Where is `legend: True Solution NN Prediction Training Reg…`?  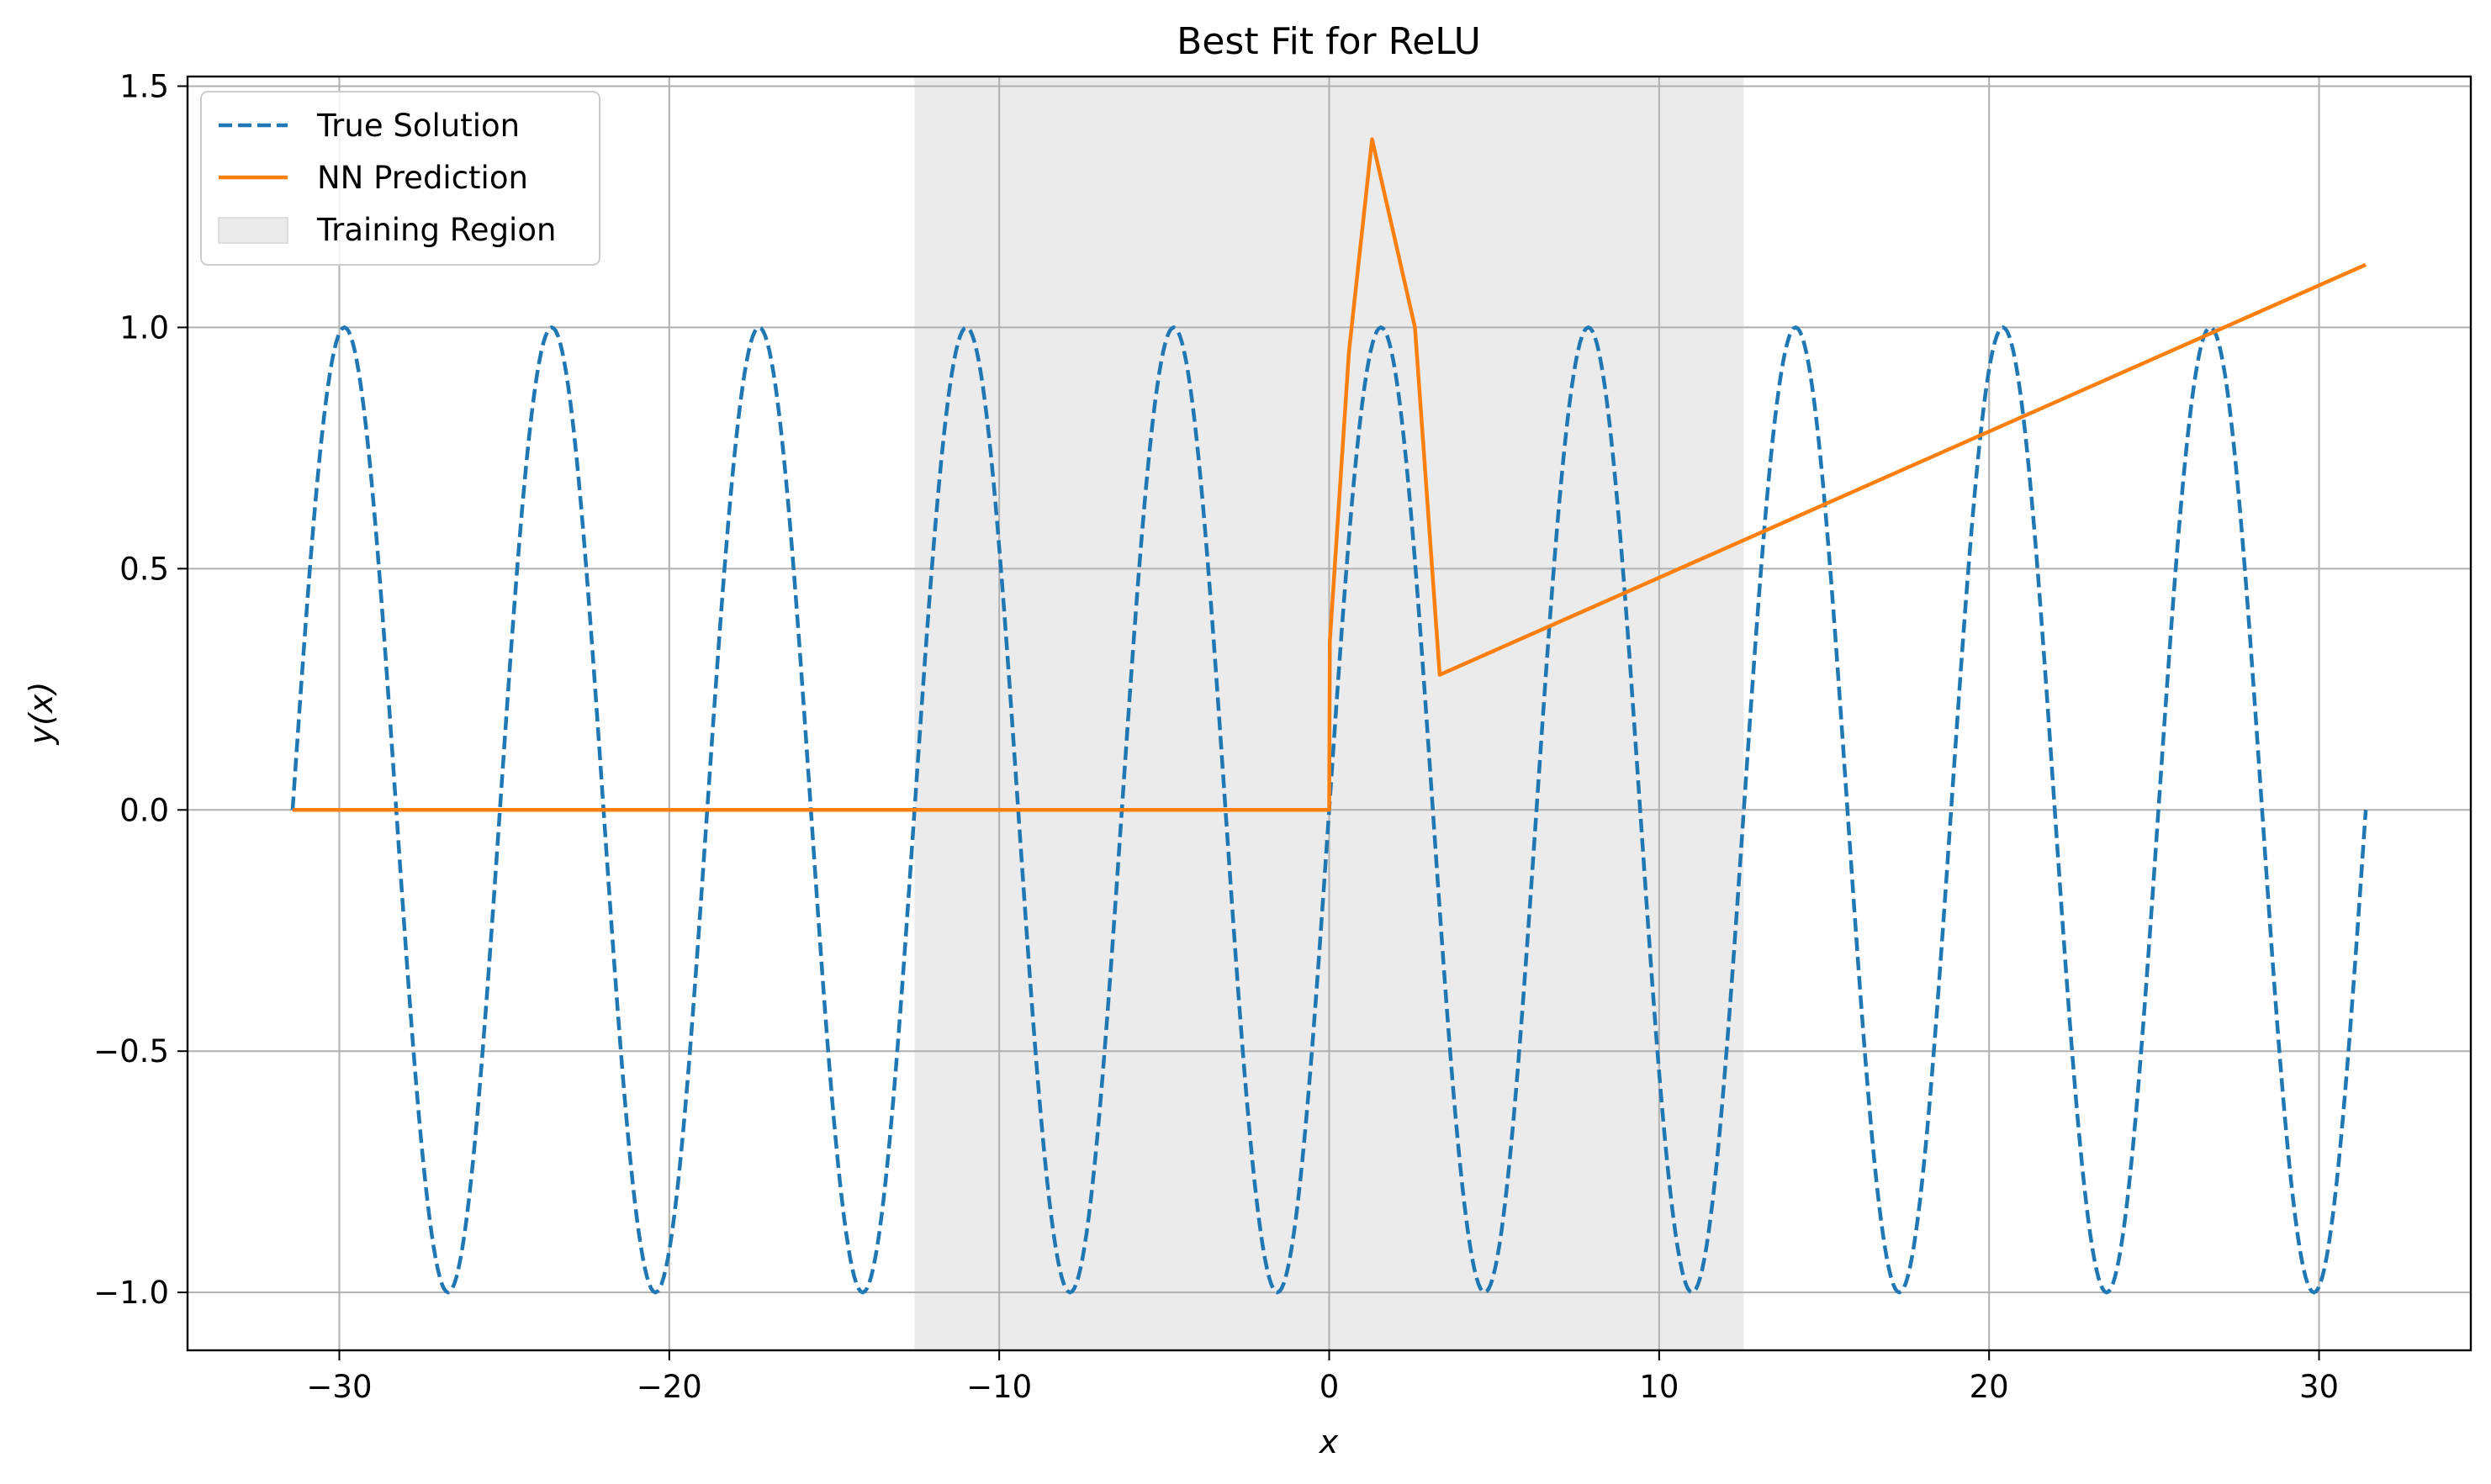
legend: True Solution NN Prediction Training Reg… is located at coordinates (400, 178).